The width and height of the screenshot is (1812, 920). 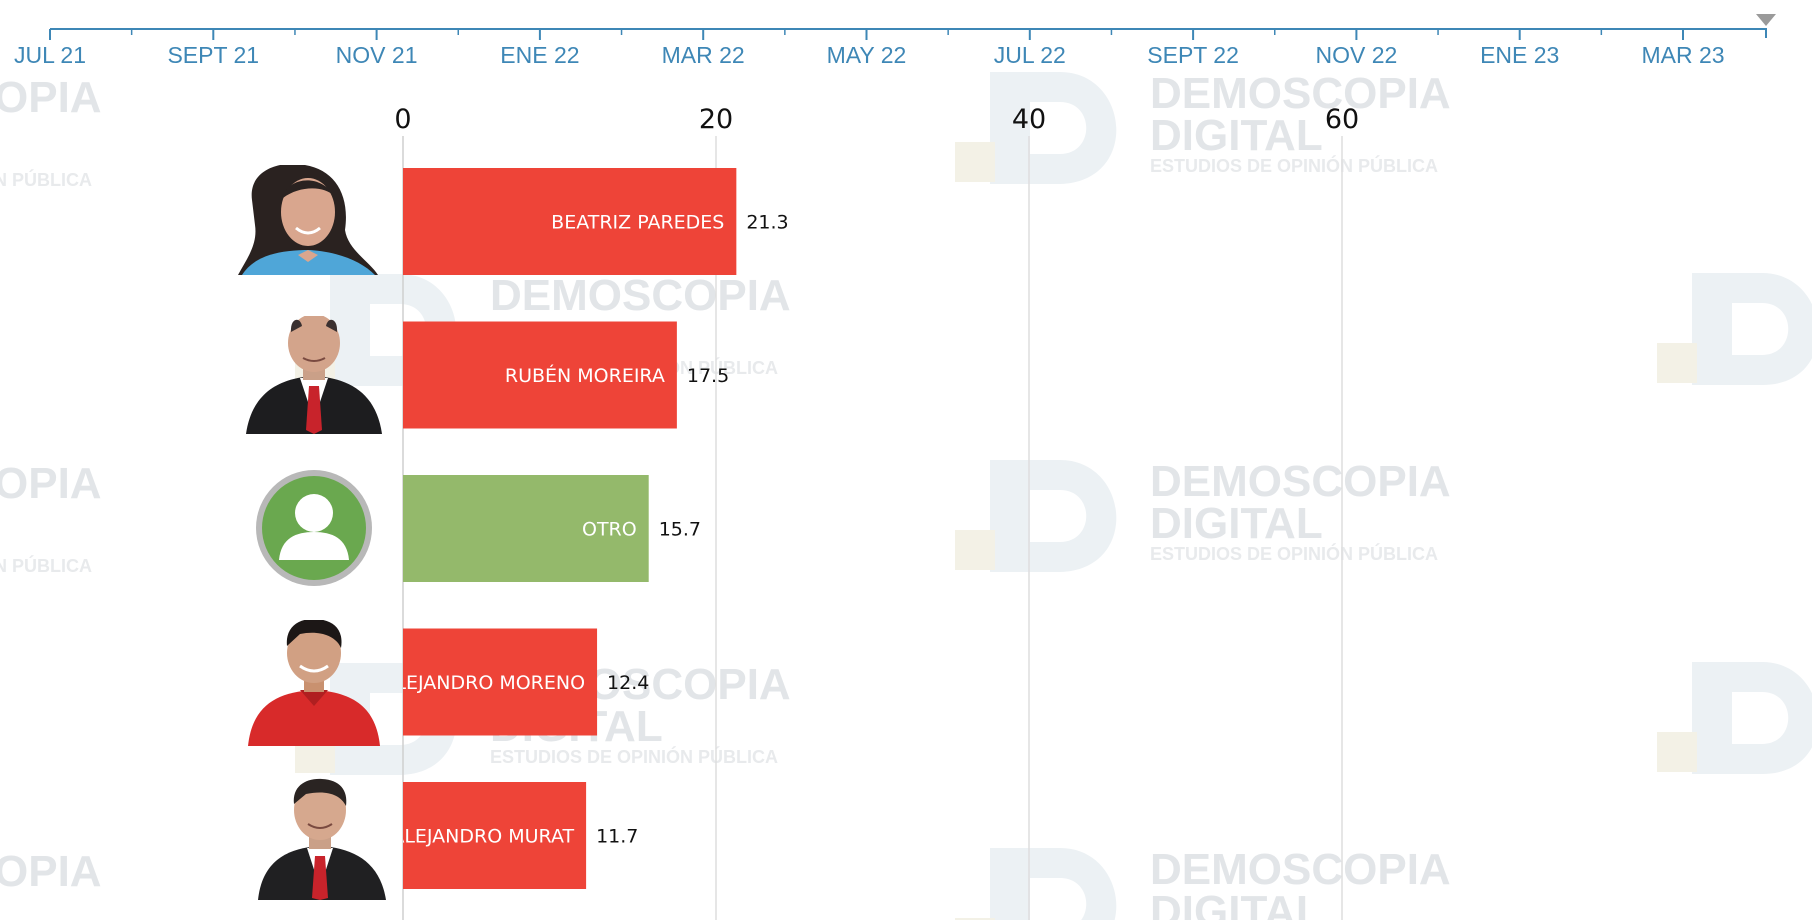 I want to click on timeline-label: MAY 22, so click(x=867, y=55).